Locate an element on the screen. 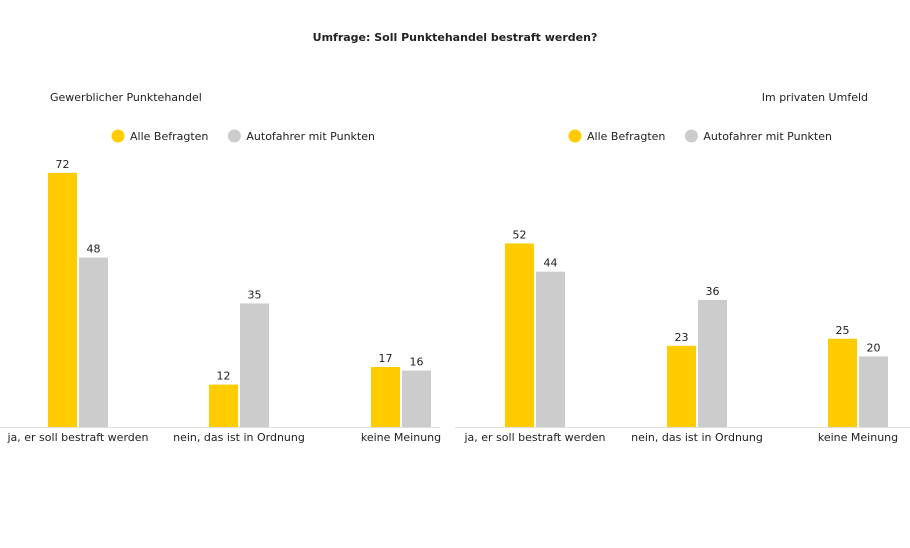 This screenshot has height=548, width=910. data-label: 44 is located at coordinates (551, 263).